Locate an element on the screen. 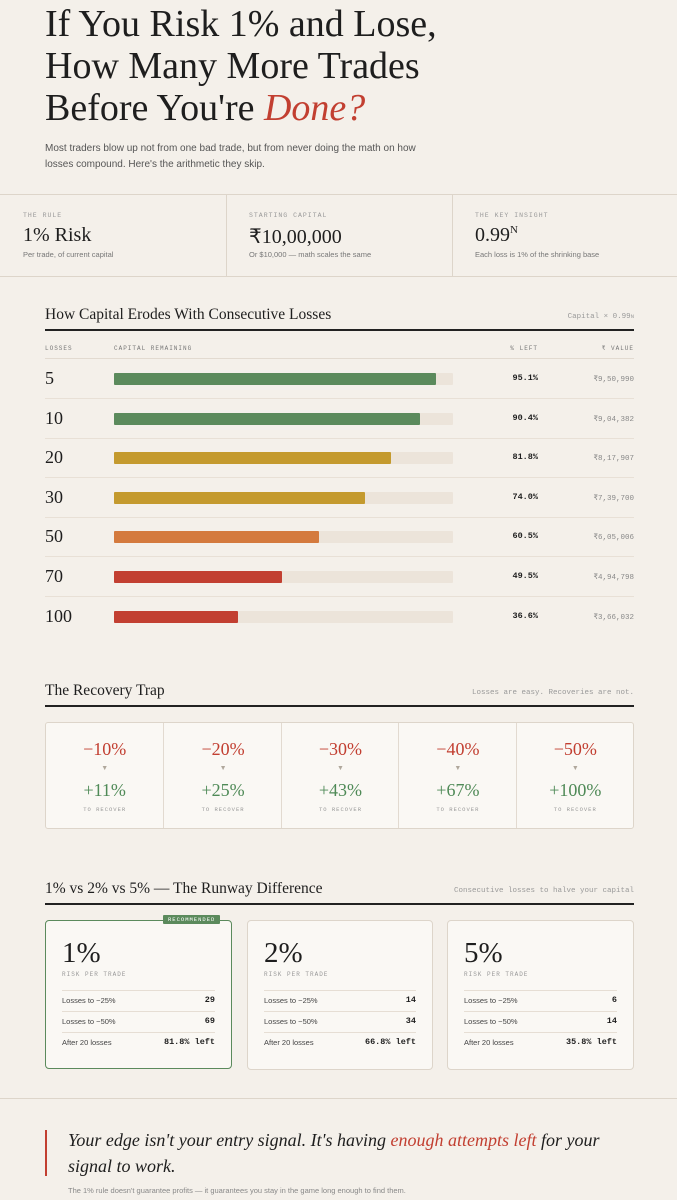 This screenshot has width=677, height=1200. losses: 10 is located at coordinates (54, 417).